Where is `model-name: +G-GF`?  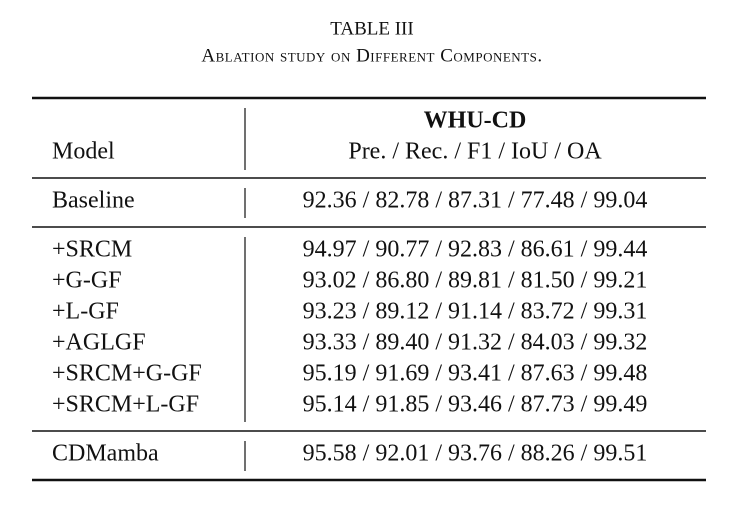
model-name: +G-GF is located at coordinates (87, 281).